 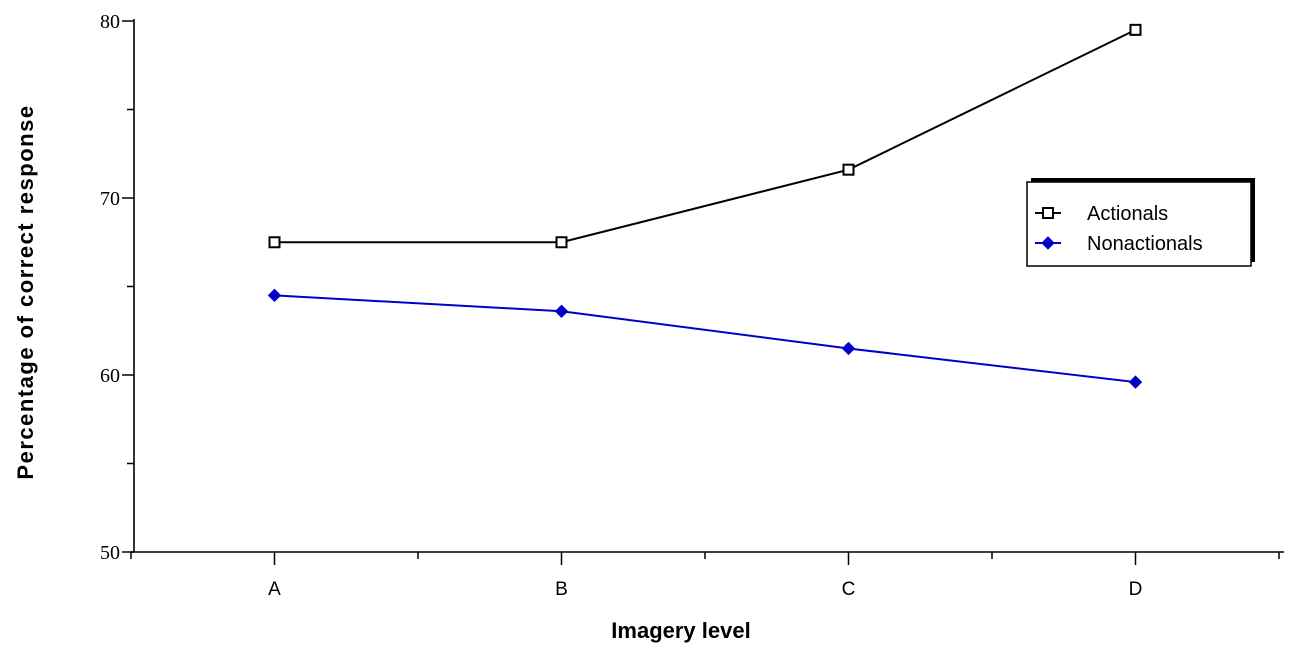 I want to click on series-line, so click(x=705, y=339).